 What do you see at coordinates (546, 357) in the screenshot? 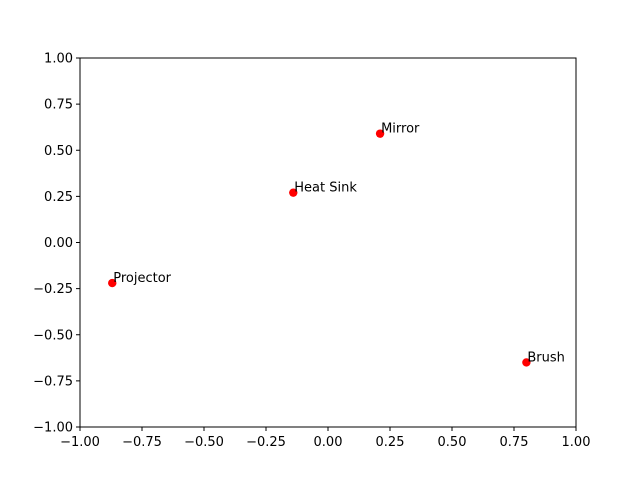
I see `point-label: Brush` at bounding box center [546, 357].